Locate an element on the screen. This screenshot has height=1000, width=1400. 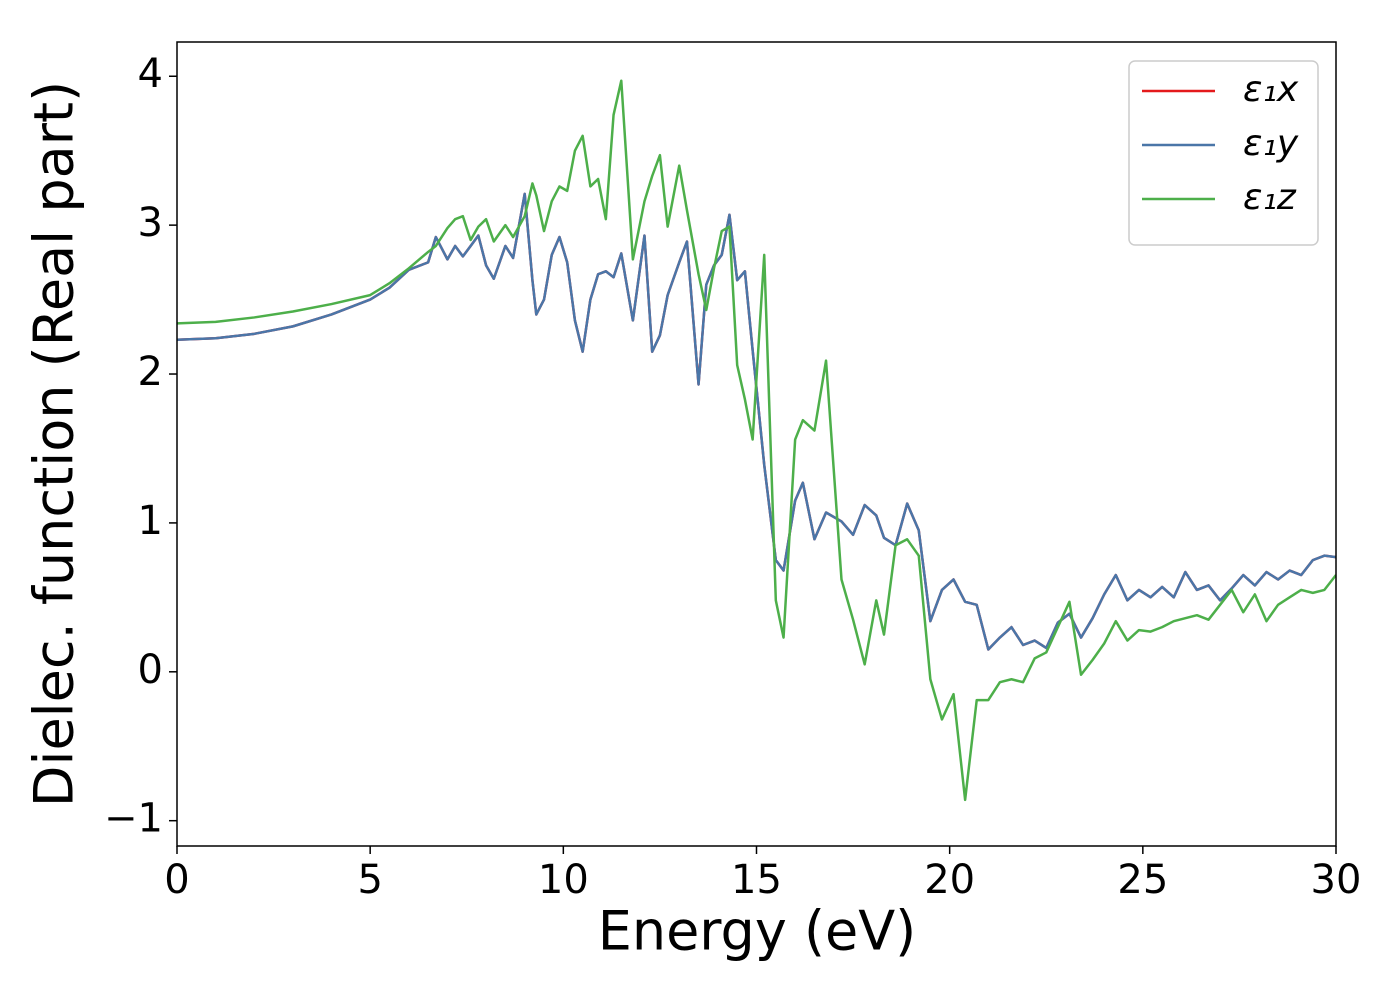
y-tick-label: 3 is located at coordinates (150, 223).